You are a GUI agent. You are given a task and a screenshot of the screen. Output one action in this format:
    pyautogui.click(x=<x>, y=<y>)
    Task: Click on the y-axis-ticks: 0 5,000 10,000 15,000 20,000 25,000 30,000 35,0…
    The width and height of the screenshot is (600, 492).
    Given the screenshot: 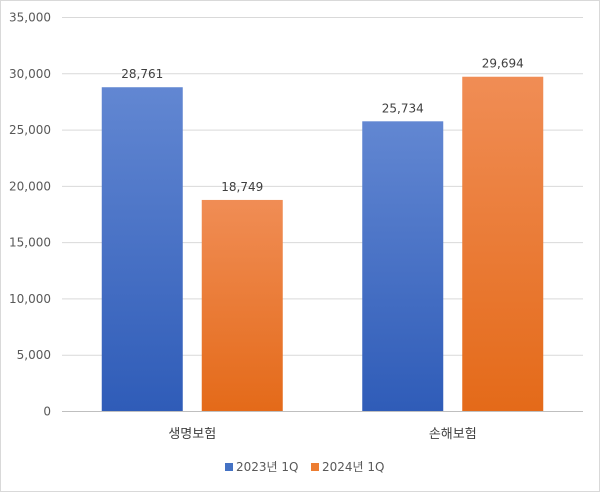 What is the action you would take?
    pyautogui.click(x=30, y=215)
    